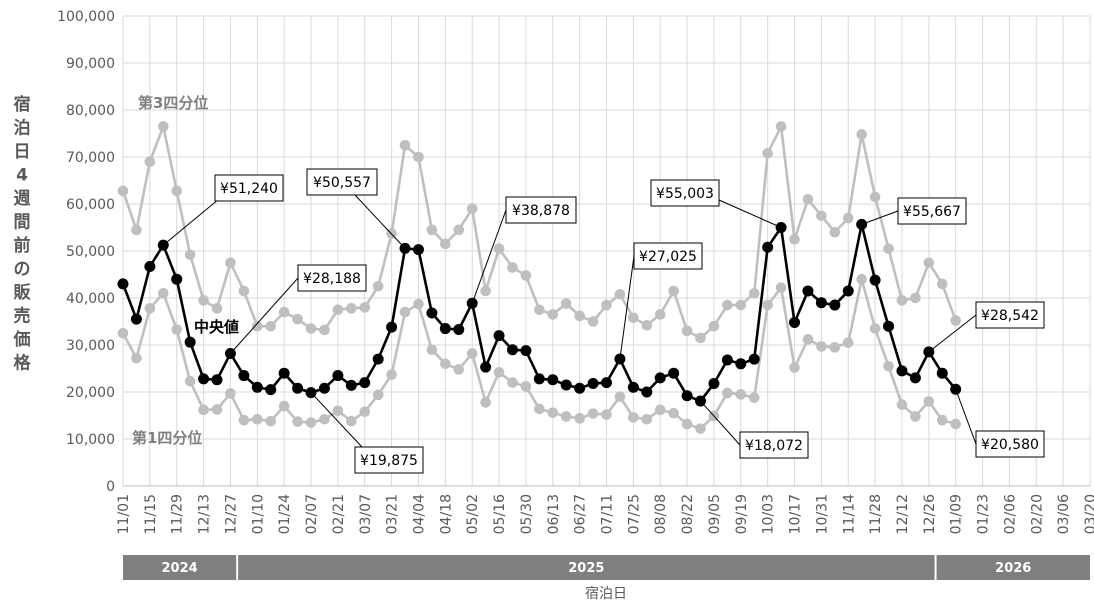 The height and width of the screenshot is (606, 1094). Describe the element at coordinates (22, 129) in the screenshot. I see `y-axis-title-char: 泊` at that location.